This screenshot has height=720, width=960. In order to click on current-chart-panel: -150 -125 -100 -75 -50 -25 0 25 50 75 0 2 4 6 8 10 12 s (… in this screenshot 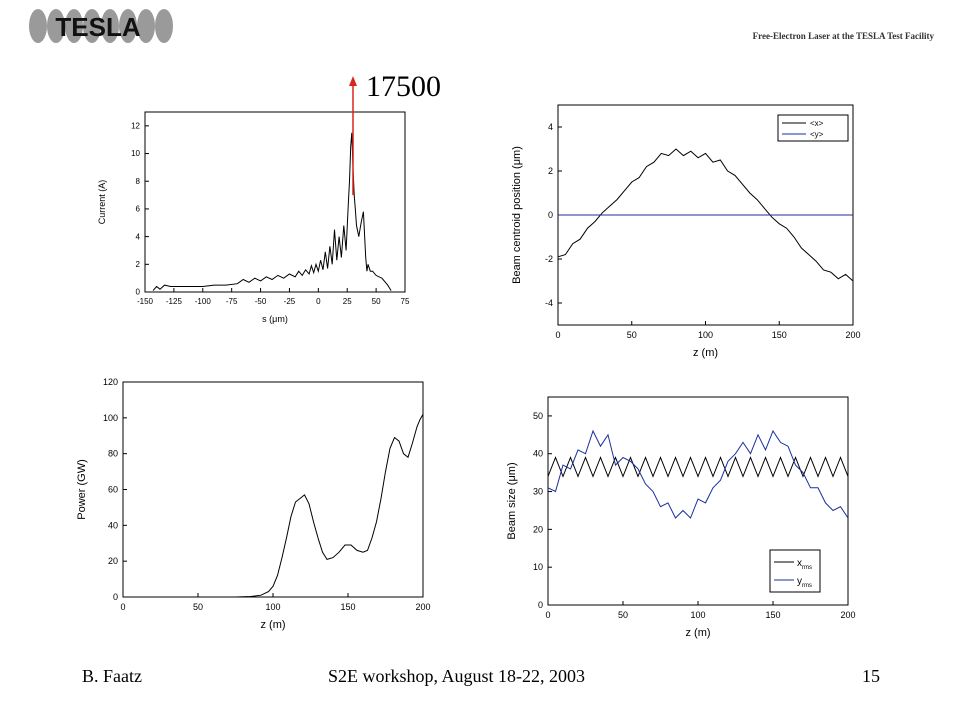, I will do `click(255, 210)`.